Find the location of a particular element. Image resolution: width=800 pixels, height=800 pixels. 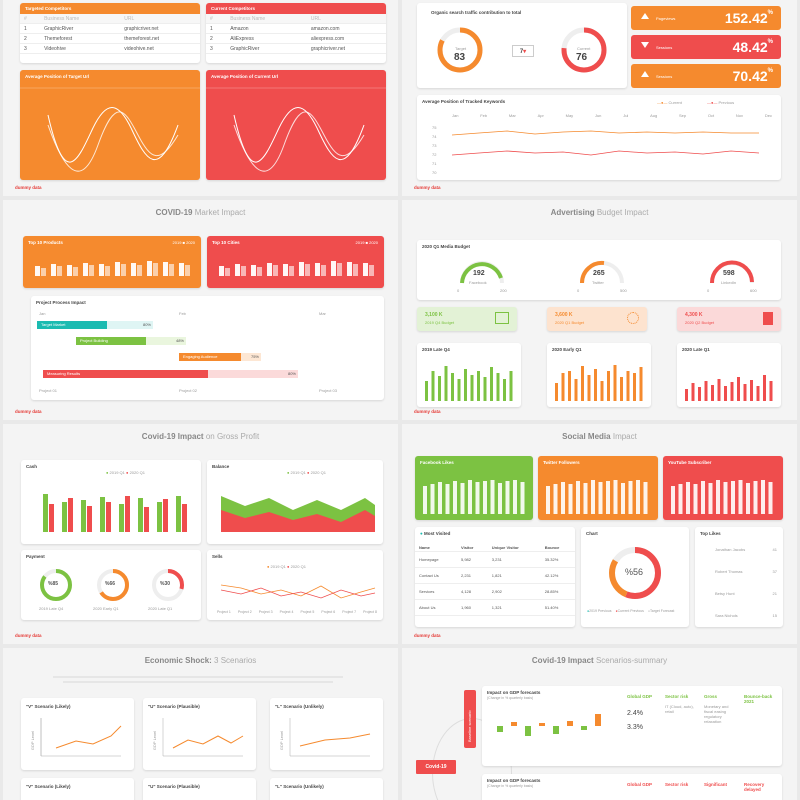

adv-bars is located at coordinates (729, 388).